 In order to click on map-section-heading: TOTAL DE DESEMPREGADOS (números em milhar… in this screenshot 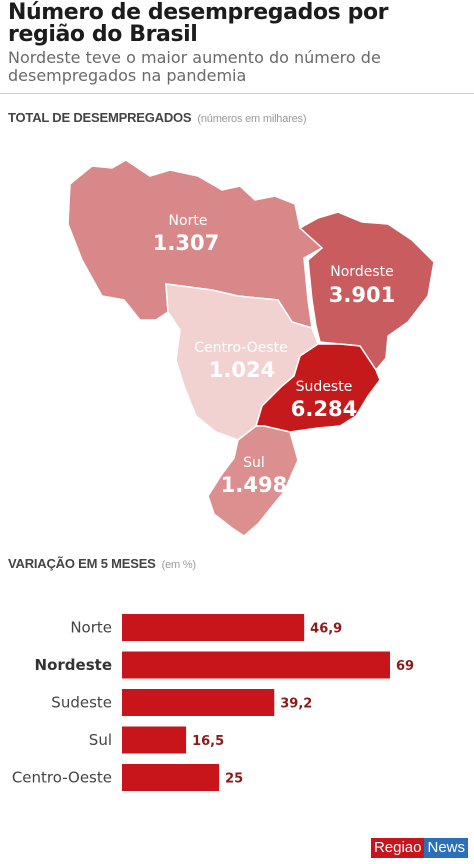, I will do `click(157, 117)`.